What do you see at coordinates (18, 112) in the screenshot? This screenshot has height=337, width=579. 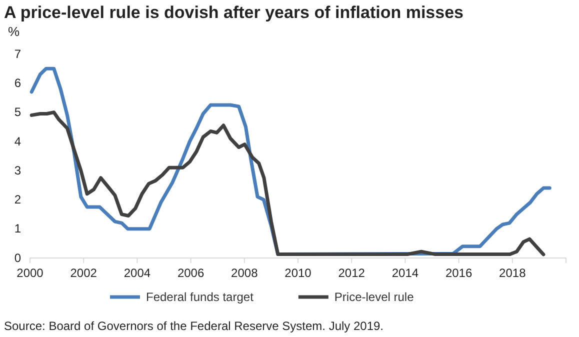 I see `y-tick-label: 5` at bounding box center [18, 112].